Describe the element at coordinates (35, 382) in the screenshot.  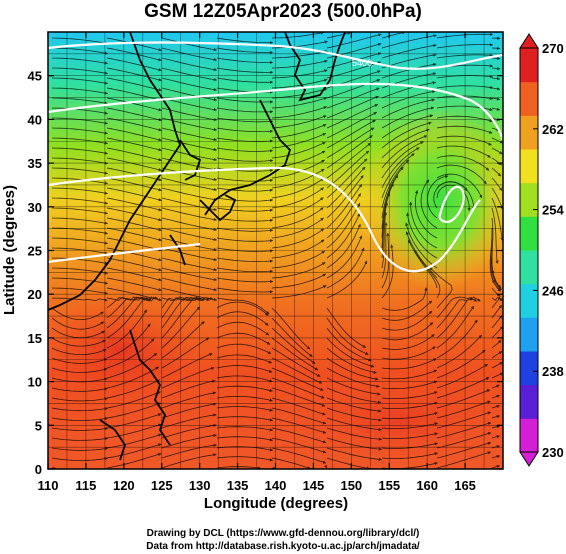
I see `y-tick-label: 10` at that location.